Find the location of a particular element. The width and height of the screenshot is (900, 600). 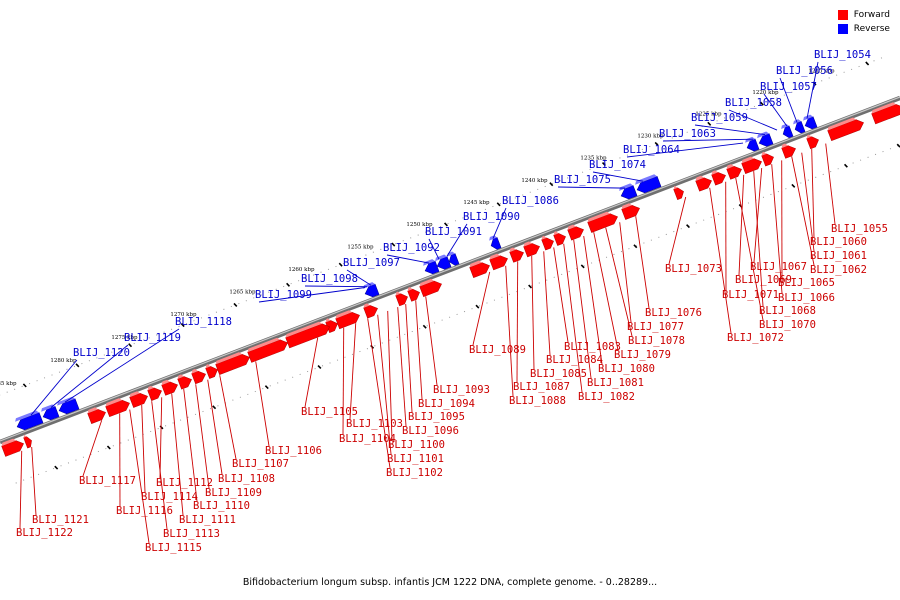

gene-label: BLIJ_1108 is located at coordinates (246, 479).